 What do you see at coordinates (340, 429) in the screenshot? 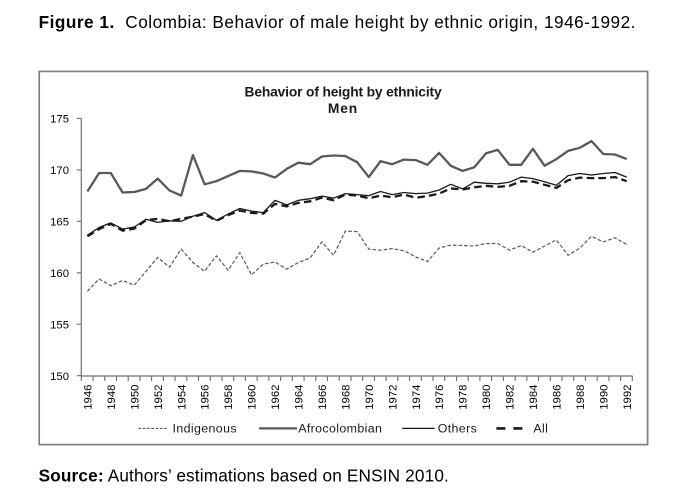
I see `svg-text: Afrocolombian` at bounding box center [340, 429].